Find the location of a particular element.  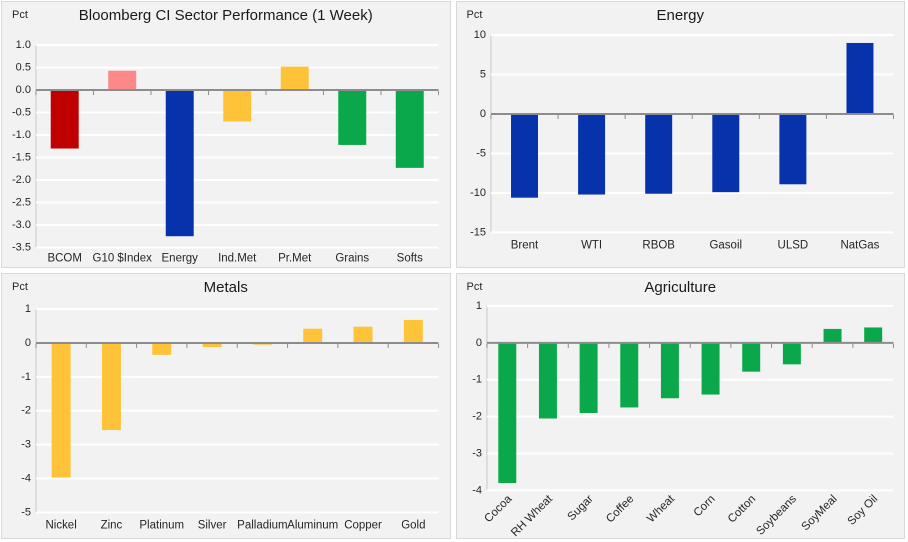

y-tick-label: 1.0 is located at coordinates (23, 45).